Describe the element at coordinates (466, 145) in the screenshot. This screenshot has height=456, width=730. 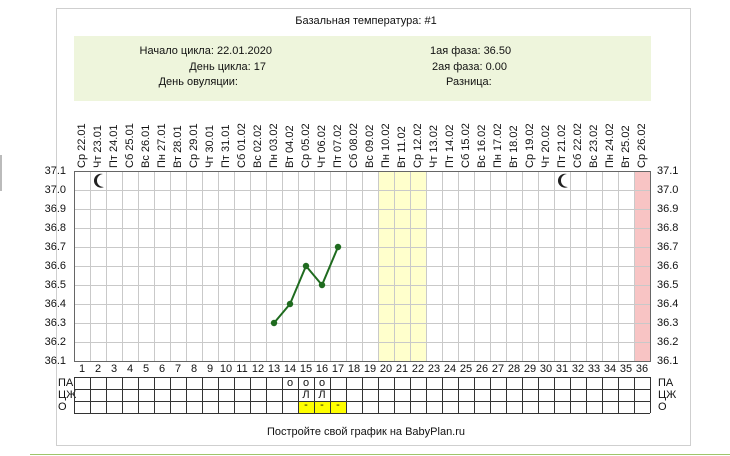
I see `date-label: Сб 15.02` at that location.